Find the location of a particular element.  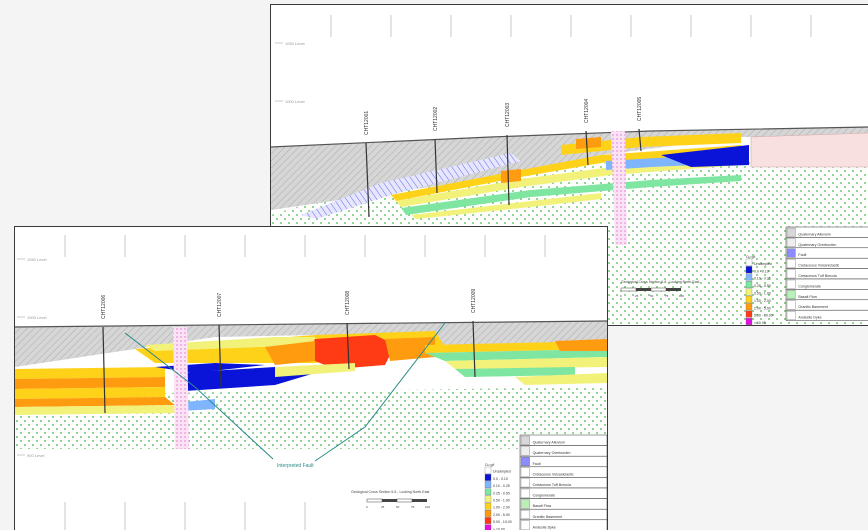

granitic-block is located at coordinates (809, 150).